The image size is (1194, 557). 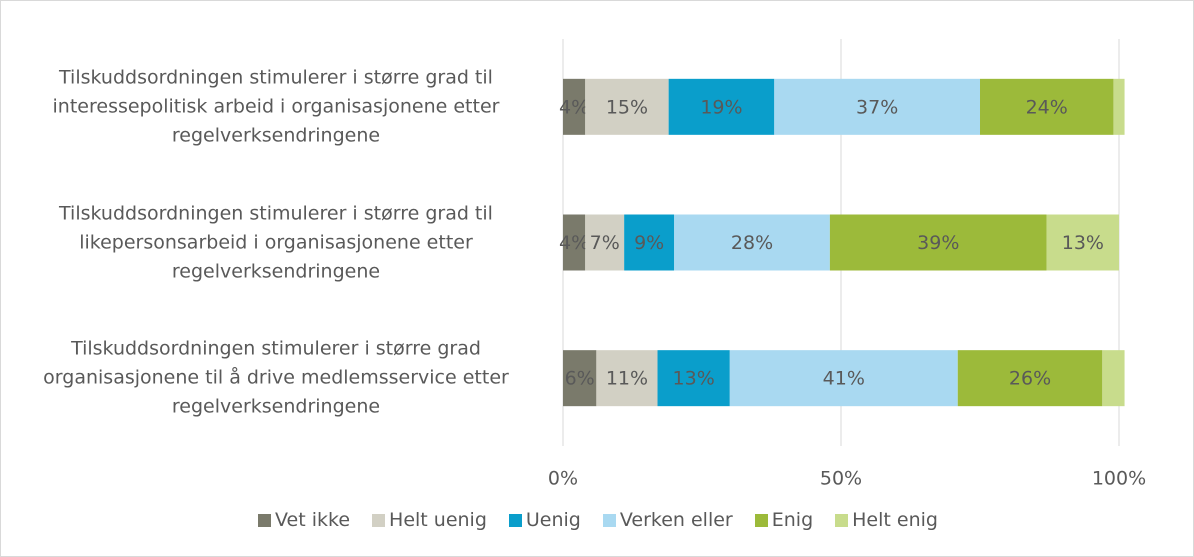 I want to click on data-label: 15%, so click(x=627, y=107).